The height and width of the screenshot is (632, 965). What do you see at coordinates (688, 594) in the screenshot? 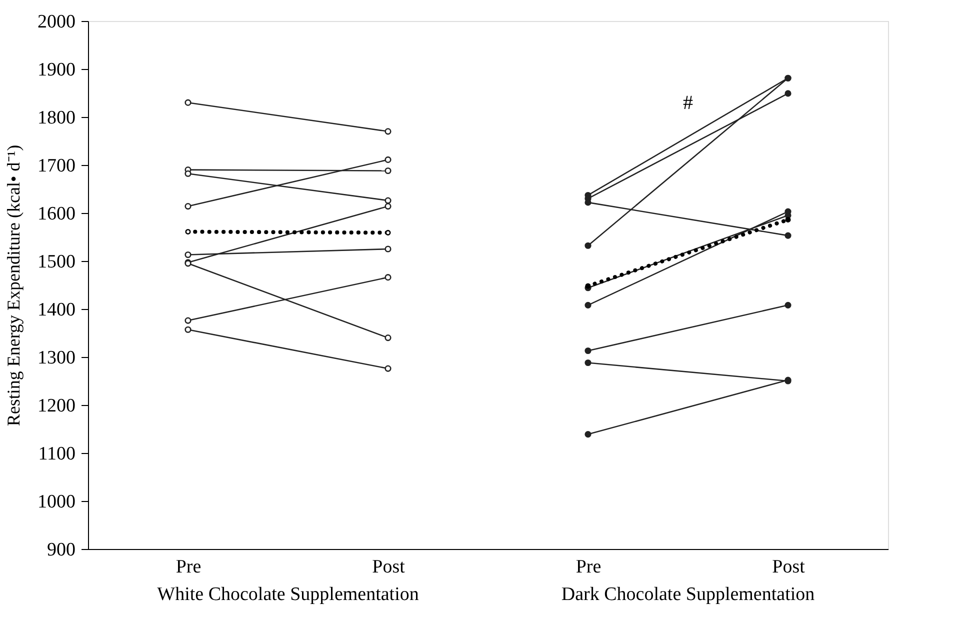
I see `text: Dark Chocolate Supplementation` at bounding box center [688, 594].